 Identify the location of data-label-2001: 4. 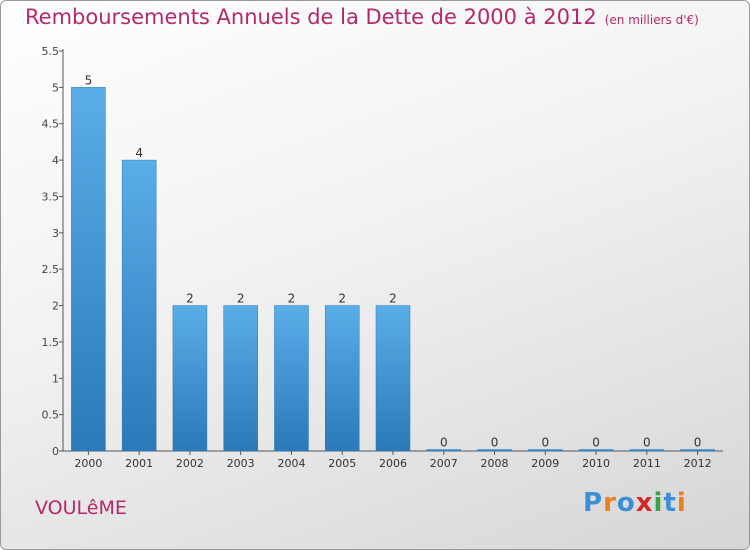
(139, 153).